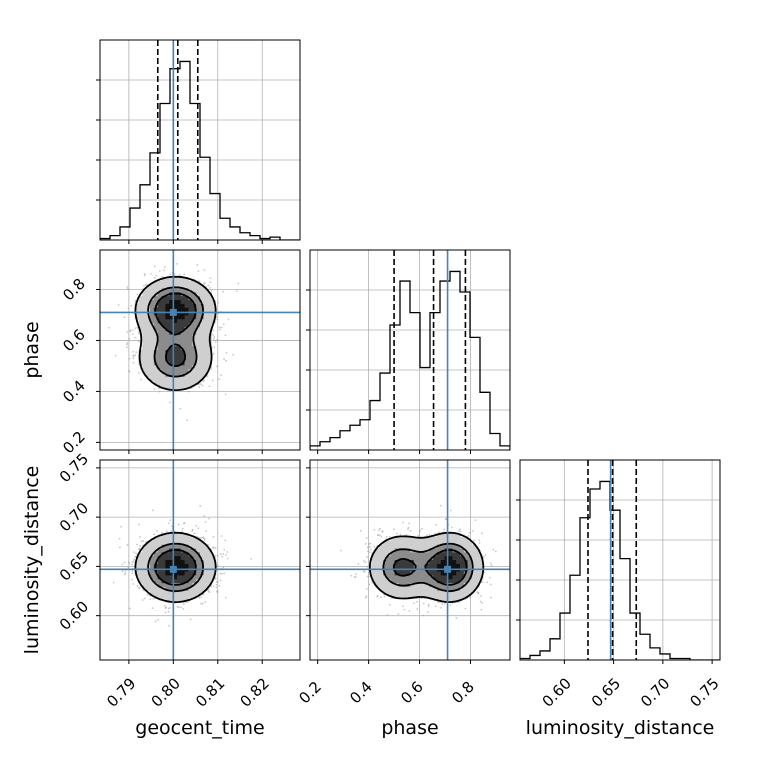 Image resolution: width=760 pixels, height=760 pixels. What do you see at coordinates (74, 566) in the screenshot?
I see `y-tick-label: 0.65` at bounding box center [74, 566].